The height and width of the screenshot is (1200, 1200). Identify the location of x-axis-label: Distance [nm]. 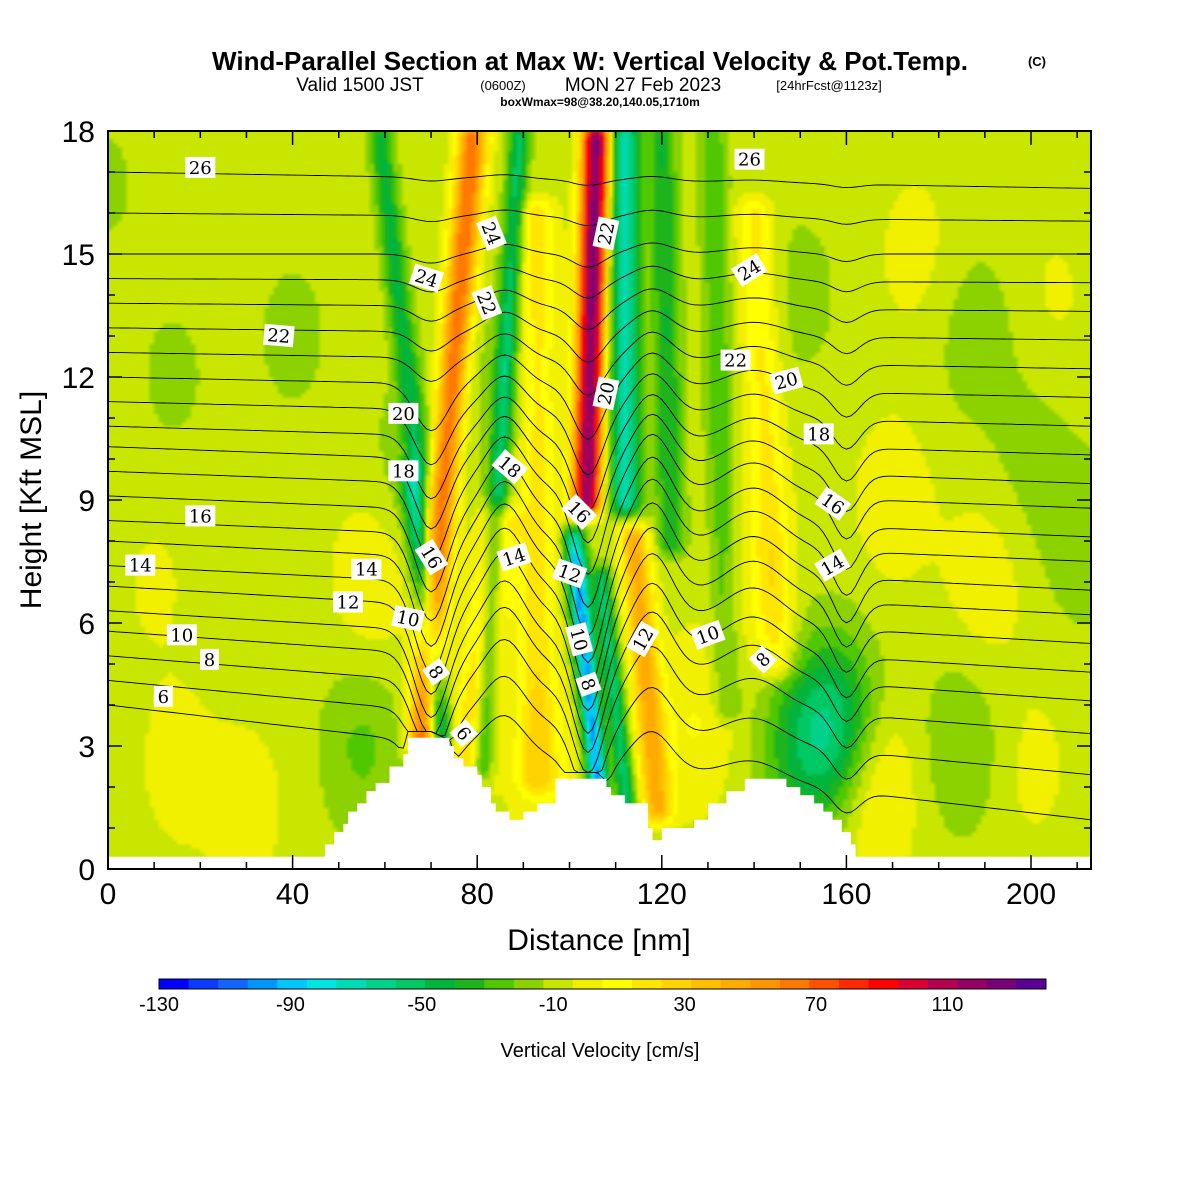
(598, 940).